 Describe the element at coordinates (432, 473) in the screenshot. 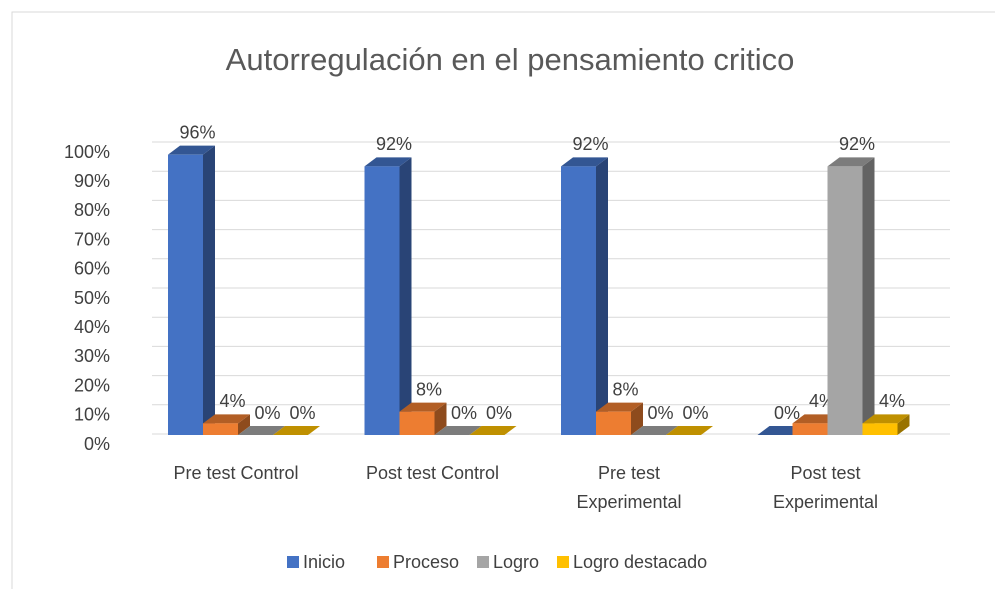

I see `x-tick-label: Post test Control` at that location.